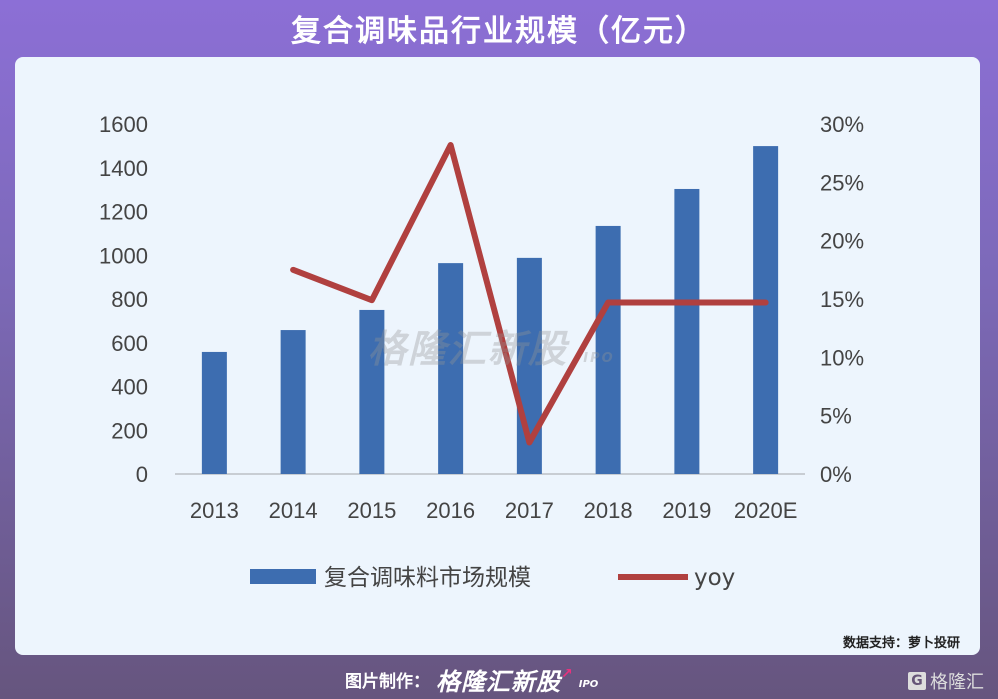 The height and width of the screenshot is (699, 998). What do you see at coordinates (372, 391) in the screenshot?
I see `bar-2015` at bounding box center [372, 391].